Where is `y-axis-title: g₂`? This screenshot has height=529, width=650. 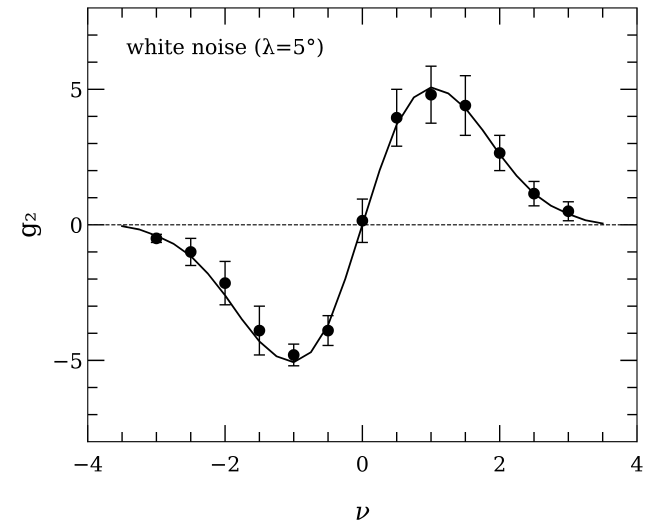
y-axis-title: g₂ is located at coordinates (32, 225).